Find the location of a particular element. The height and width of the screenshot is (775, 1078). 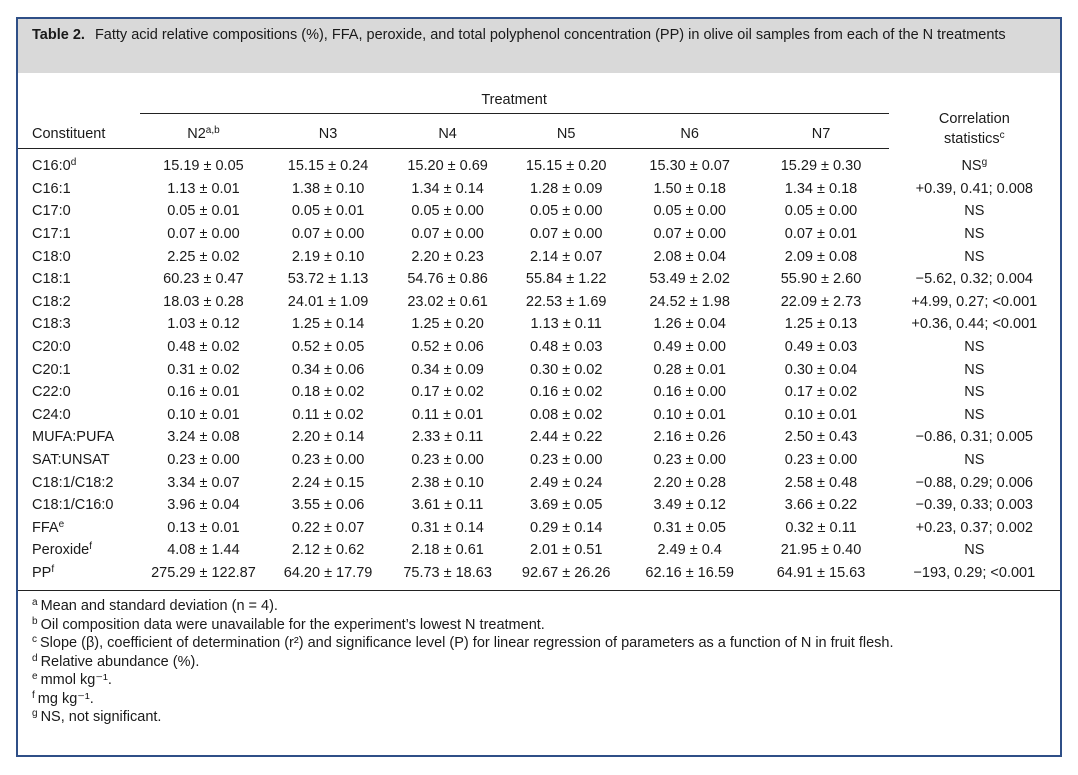

row-label: C18:2 is located at coordinates (79, 302).